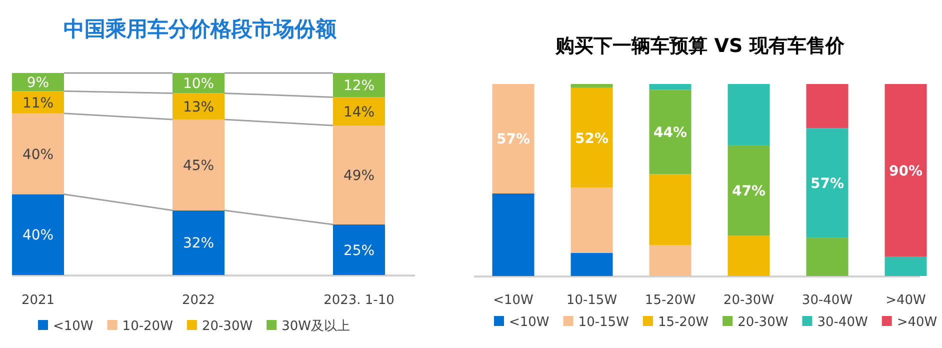 This screenshot has width=942, height=348. What do you see at coordinates (198, 166) in the screenshot?
I see `data-label: 45%` at bounding box center [198, 166].